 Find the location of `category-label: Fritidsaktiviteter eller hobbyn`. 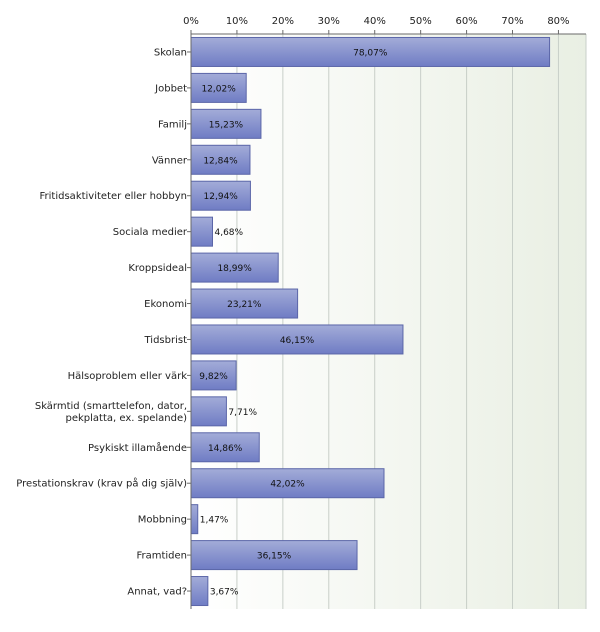

category-label: Fritidsaktiviteter eller hobbyn is located at coordinates (113, 196).